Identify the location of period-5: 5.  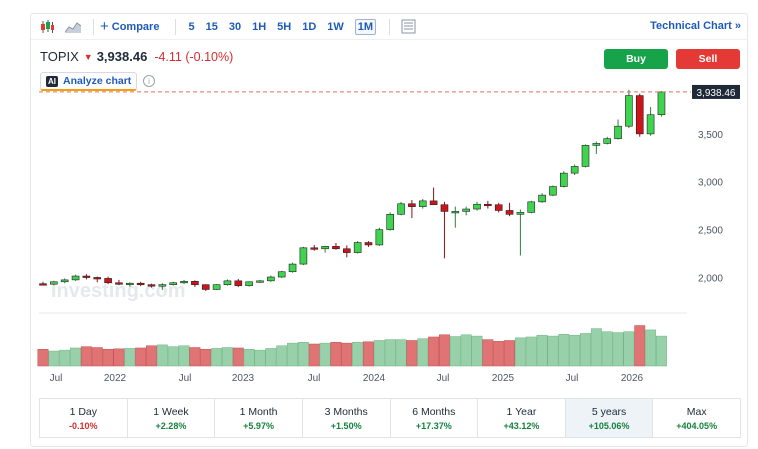
(191, 26).